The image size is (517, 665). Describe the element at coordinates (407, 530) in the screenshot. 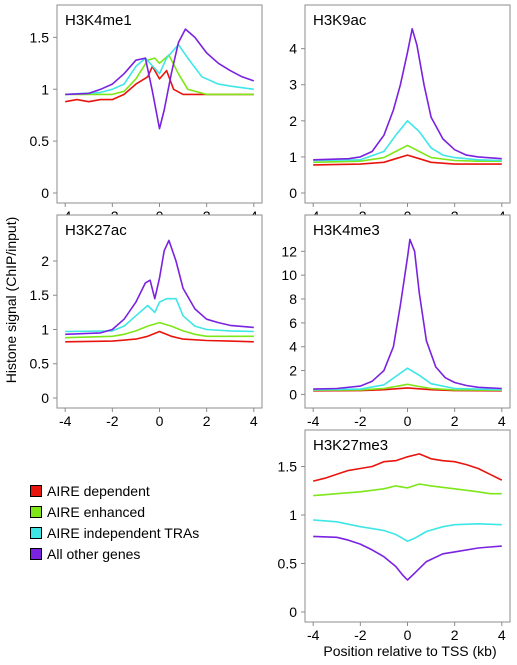

I see `series-line-h3k27me3-aire_independent` at that location.